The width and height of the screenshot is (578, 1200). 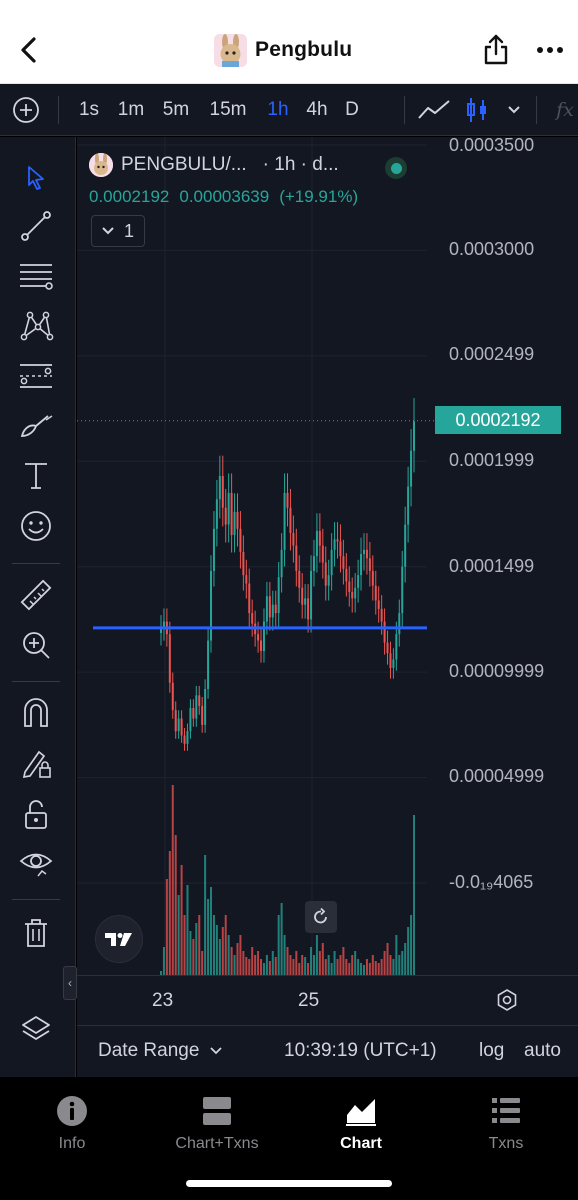 What do you see at coordinates (352, 109) in the screenshot?
I see `interval-d: D` at bounding box center [352, 109].